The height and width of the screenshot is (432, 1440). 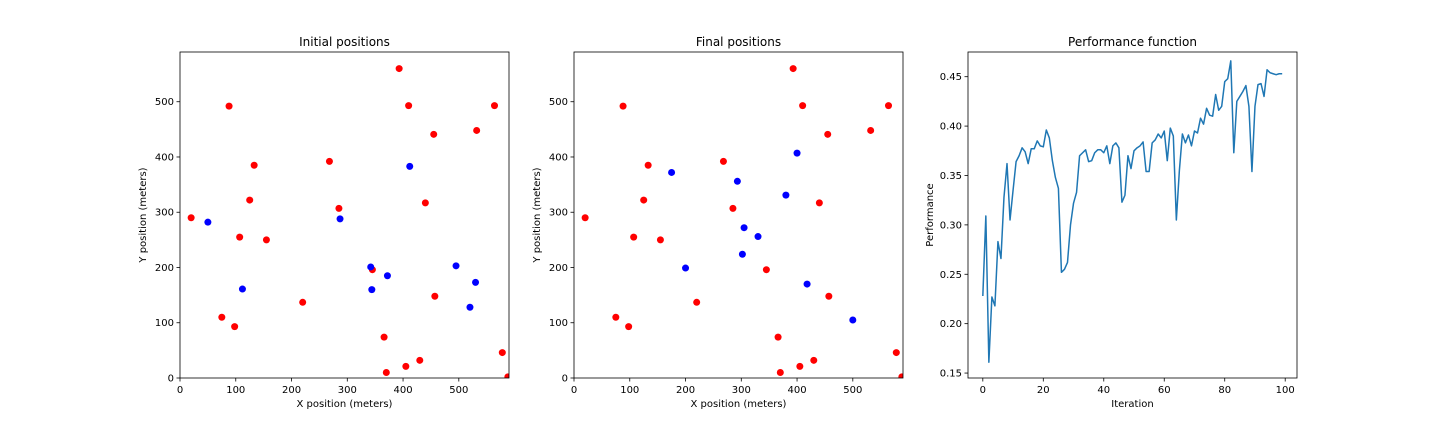 What do you see at coordinates (951, 374) in the screenshot?
I see `y-tick-label: 0.15` at bounding box center [951, 374].